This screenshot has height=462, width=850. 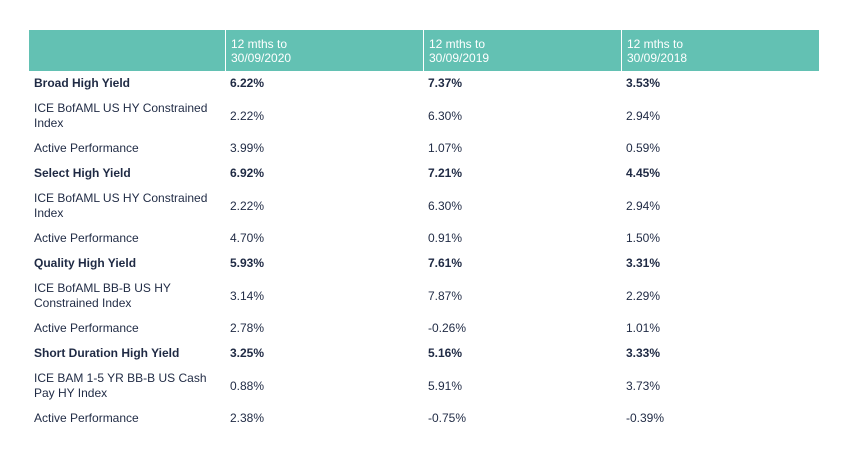 I want to click on row-label: Broad High Yield, so click(x=82, y=83).